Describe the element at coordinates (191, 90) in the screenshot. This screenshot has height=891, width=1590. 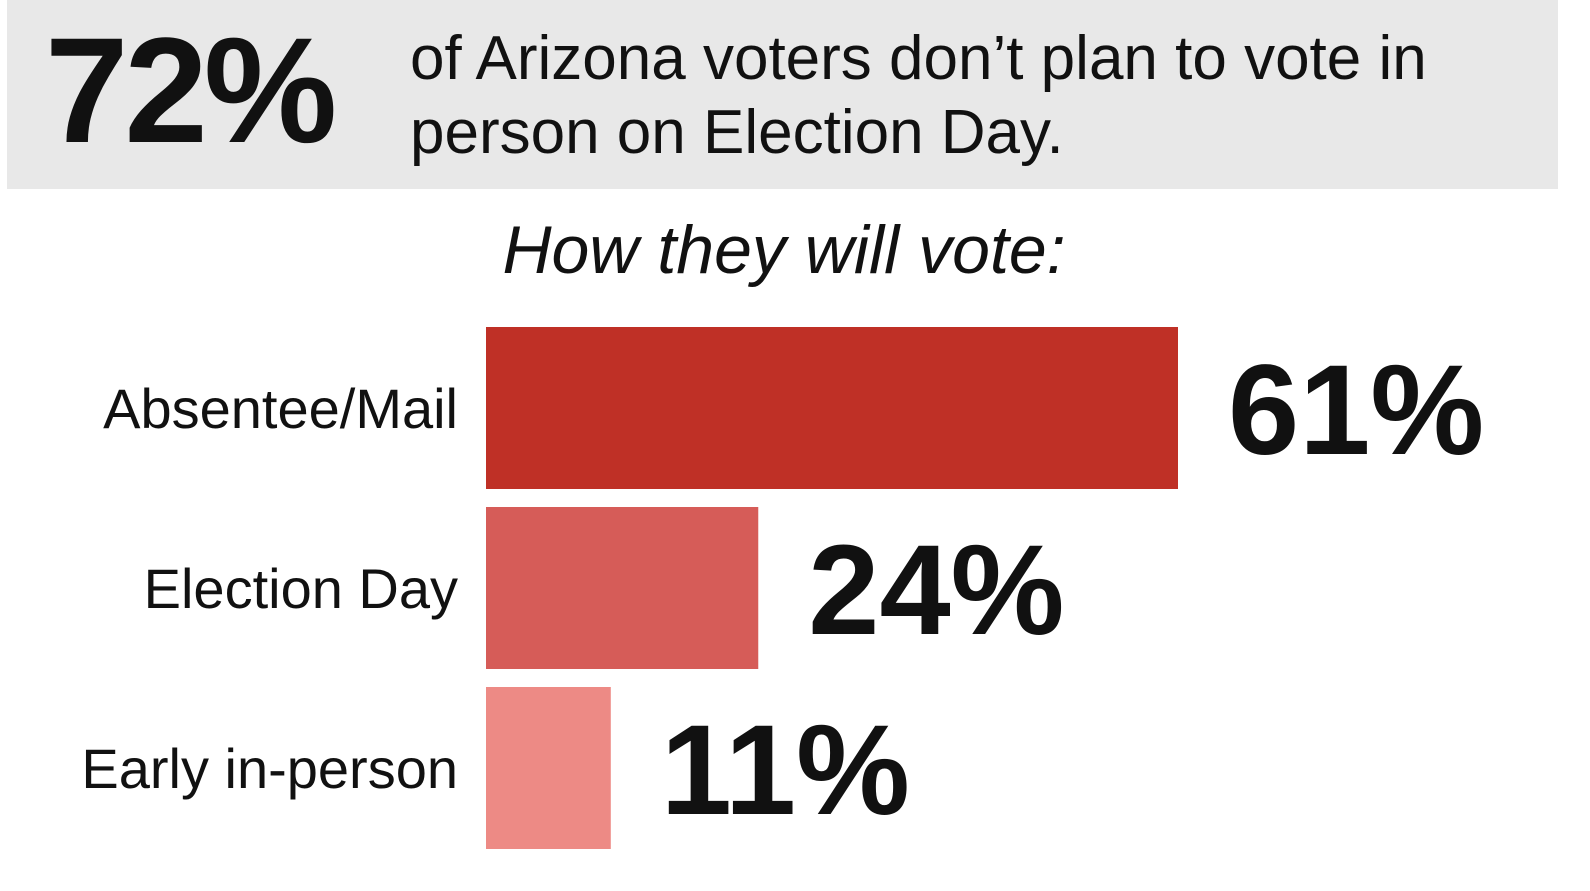
I see `headline-stat: 72%` at that location.